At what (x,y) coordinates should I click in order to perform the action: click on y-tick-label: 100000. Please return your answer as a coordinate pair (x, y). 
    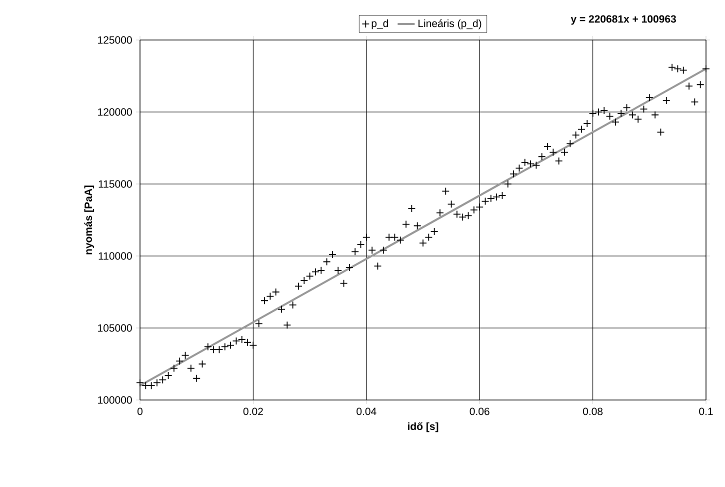
    Looking at the image, I should click on (115, 400).